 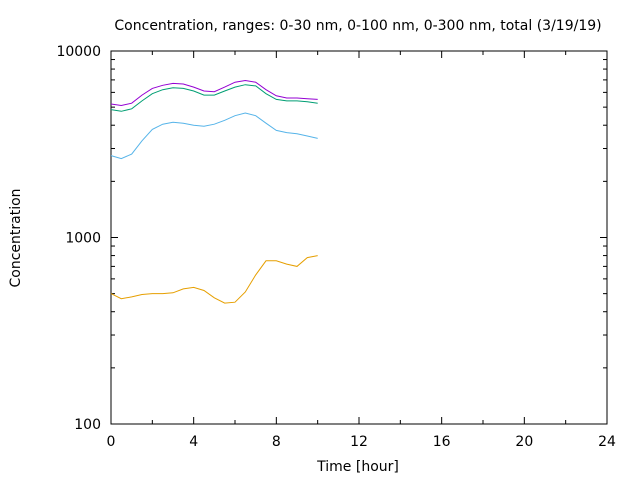 I want to click on x-tick-label: 24, so click(x=607, y=442).